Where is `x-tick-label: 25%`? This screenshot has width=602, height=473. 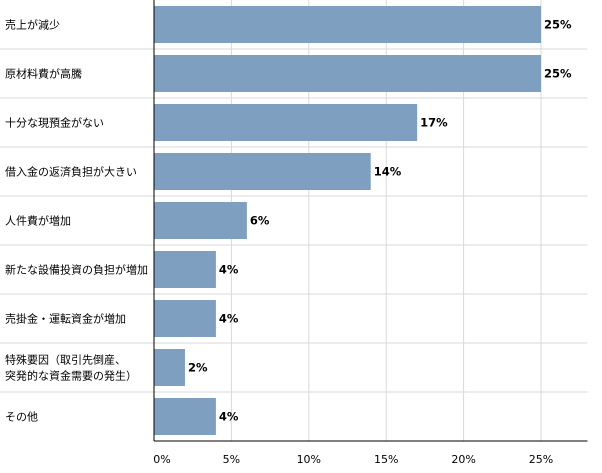
x-tick-label: 25% is located at coordinates (541, 459).